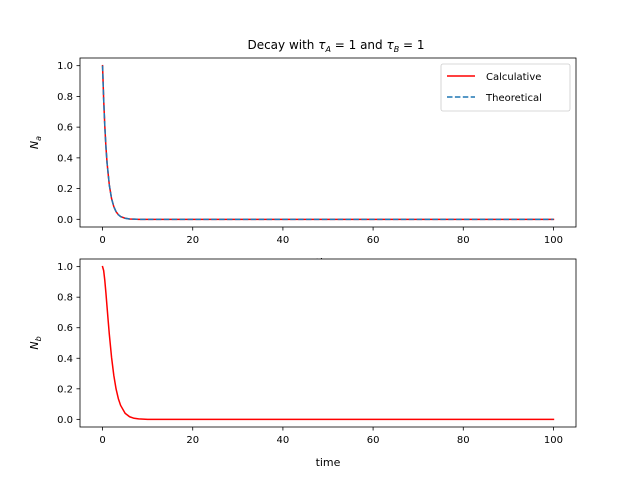 Image resolution: width=640 pixels, height=480 pixels. Describe the element at coordinates (102, 440) in the screenshot. I see `bottom-x-tick-label: 0` at that location.